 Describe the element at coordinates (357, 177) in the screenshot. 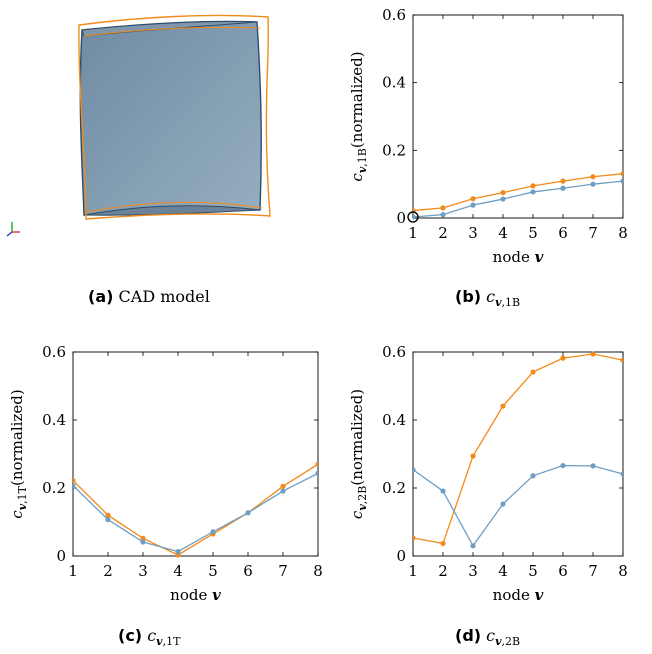

I see `y-axis-label-symbol: c` at that location.